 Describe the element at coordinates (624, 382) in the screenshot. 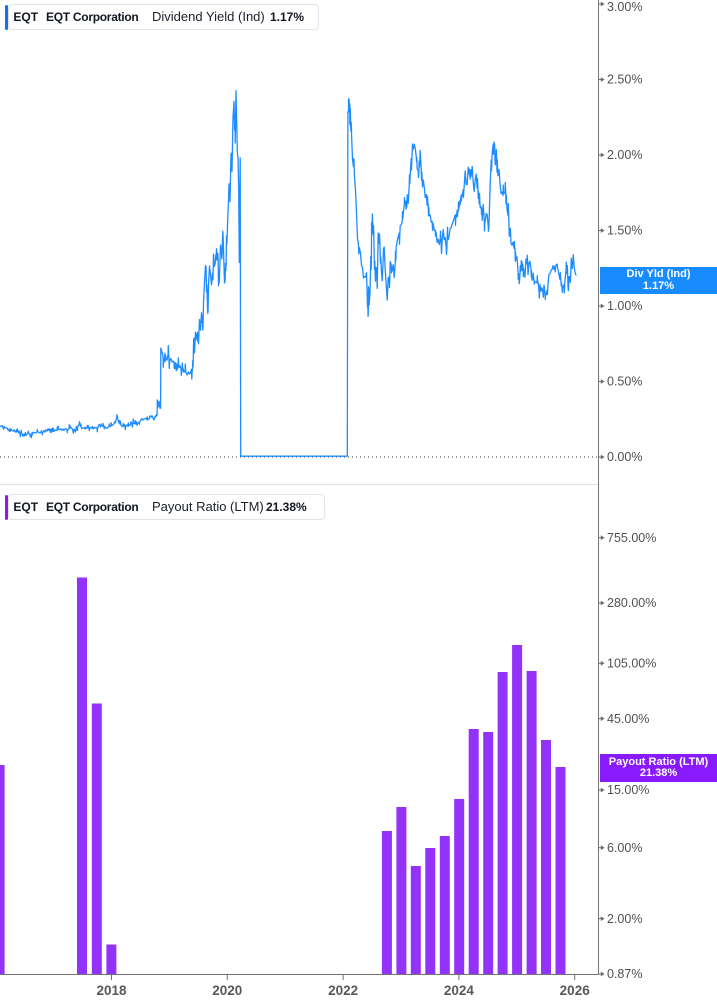

I see `svg-text: 0.50%` at that location.